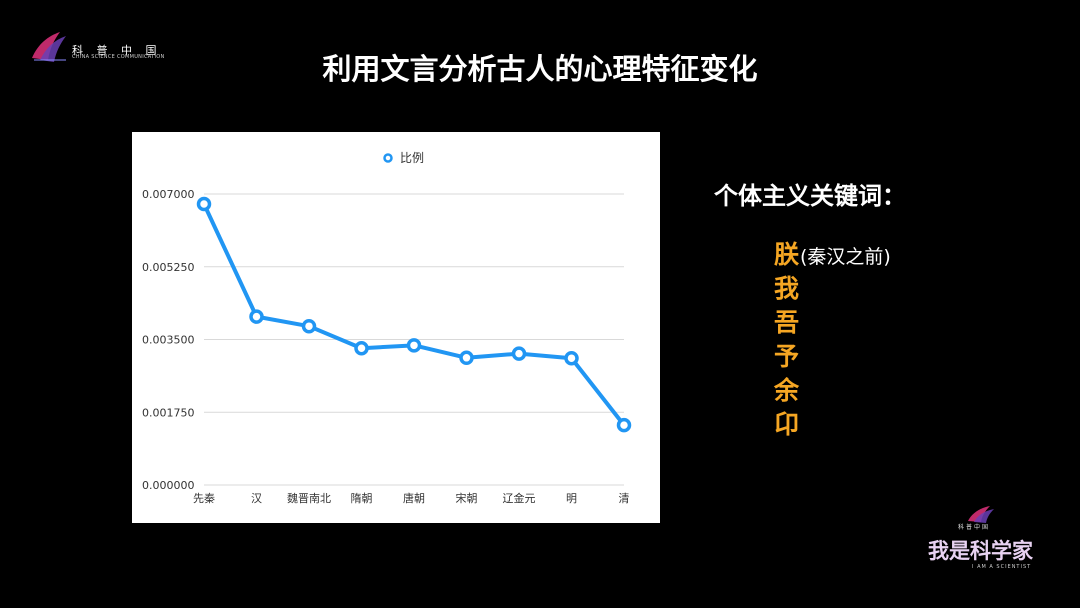 The height and width of the screenshot is (608, 1080). What do you see at coordinates (412, 158) in the screenshot?
I see `legend-label: 比例` at bounding box center [412, 158].